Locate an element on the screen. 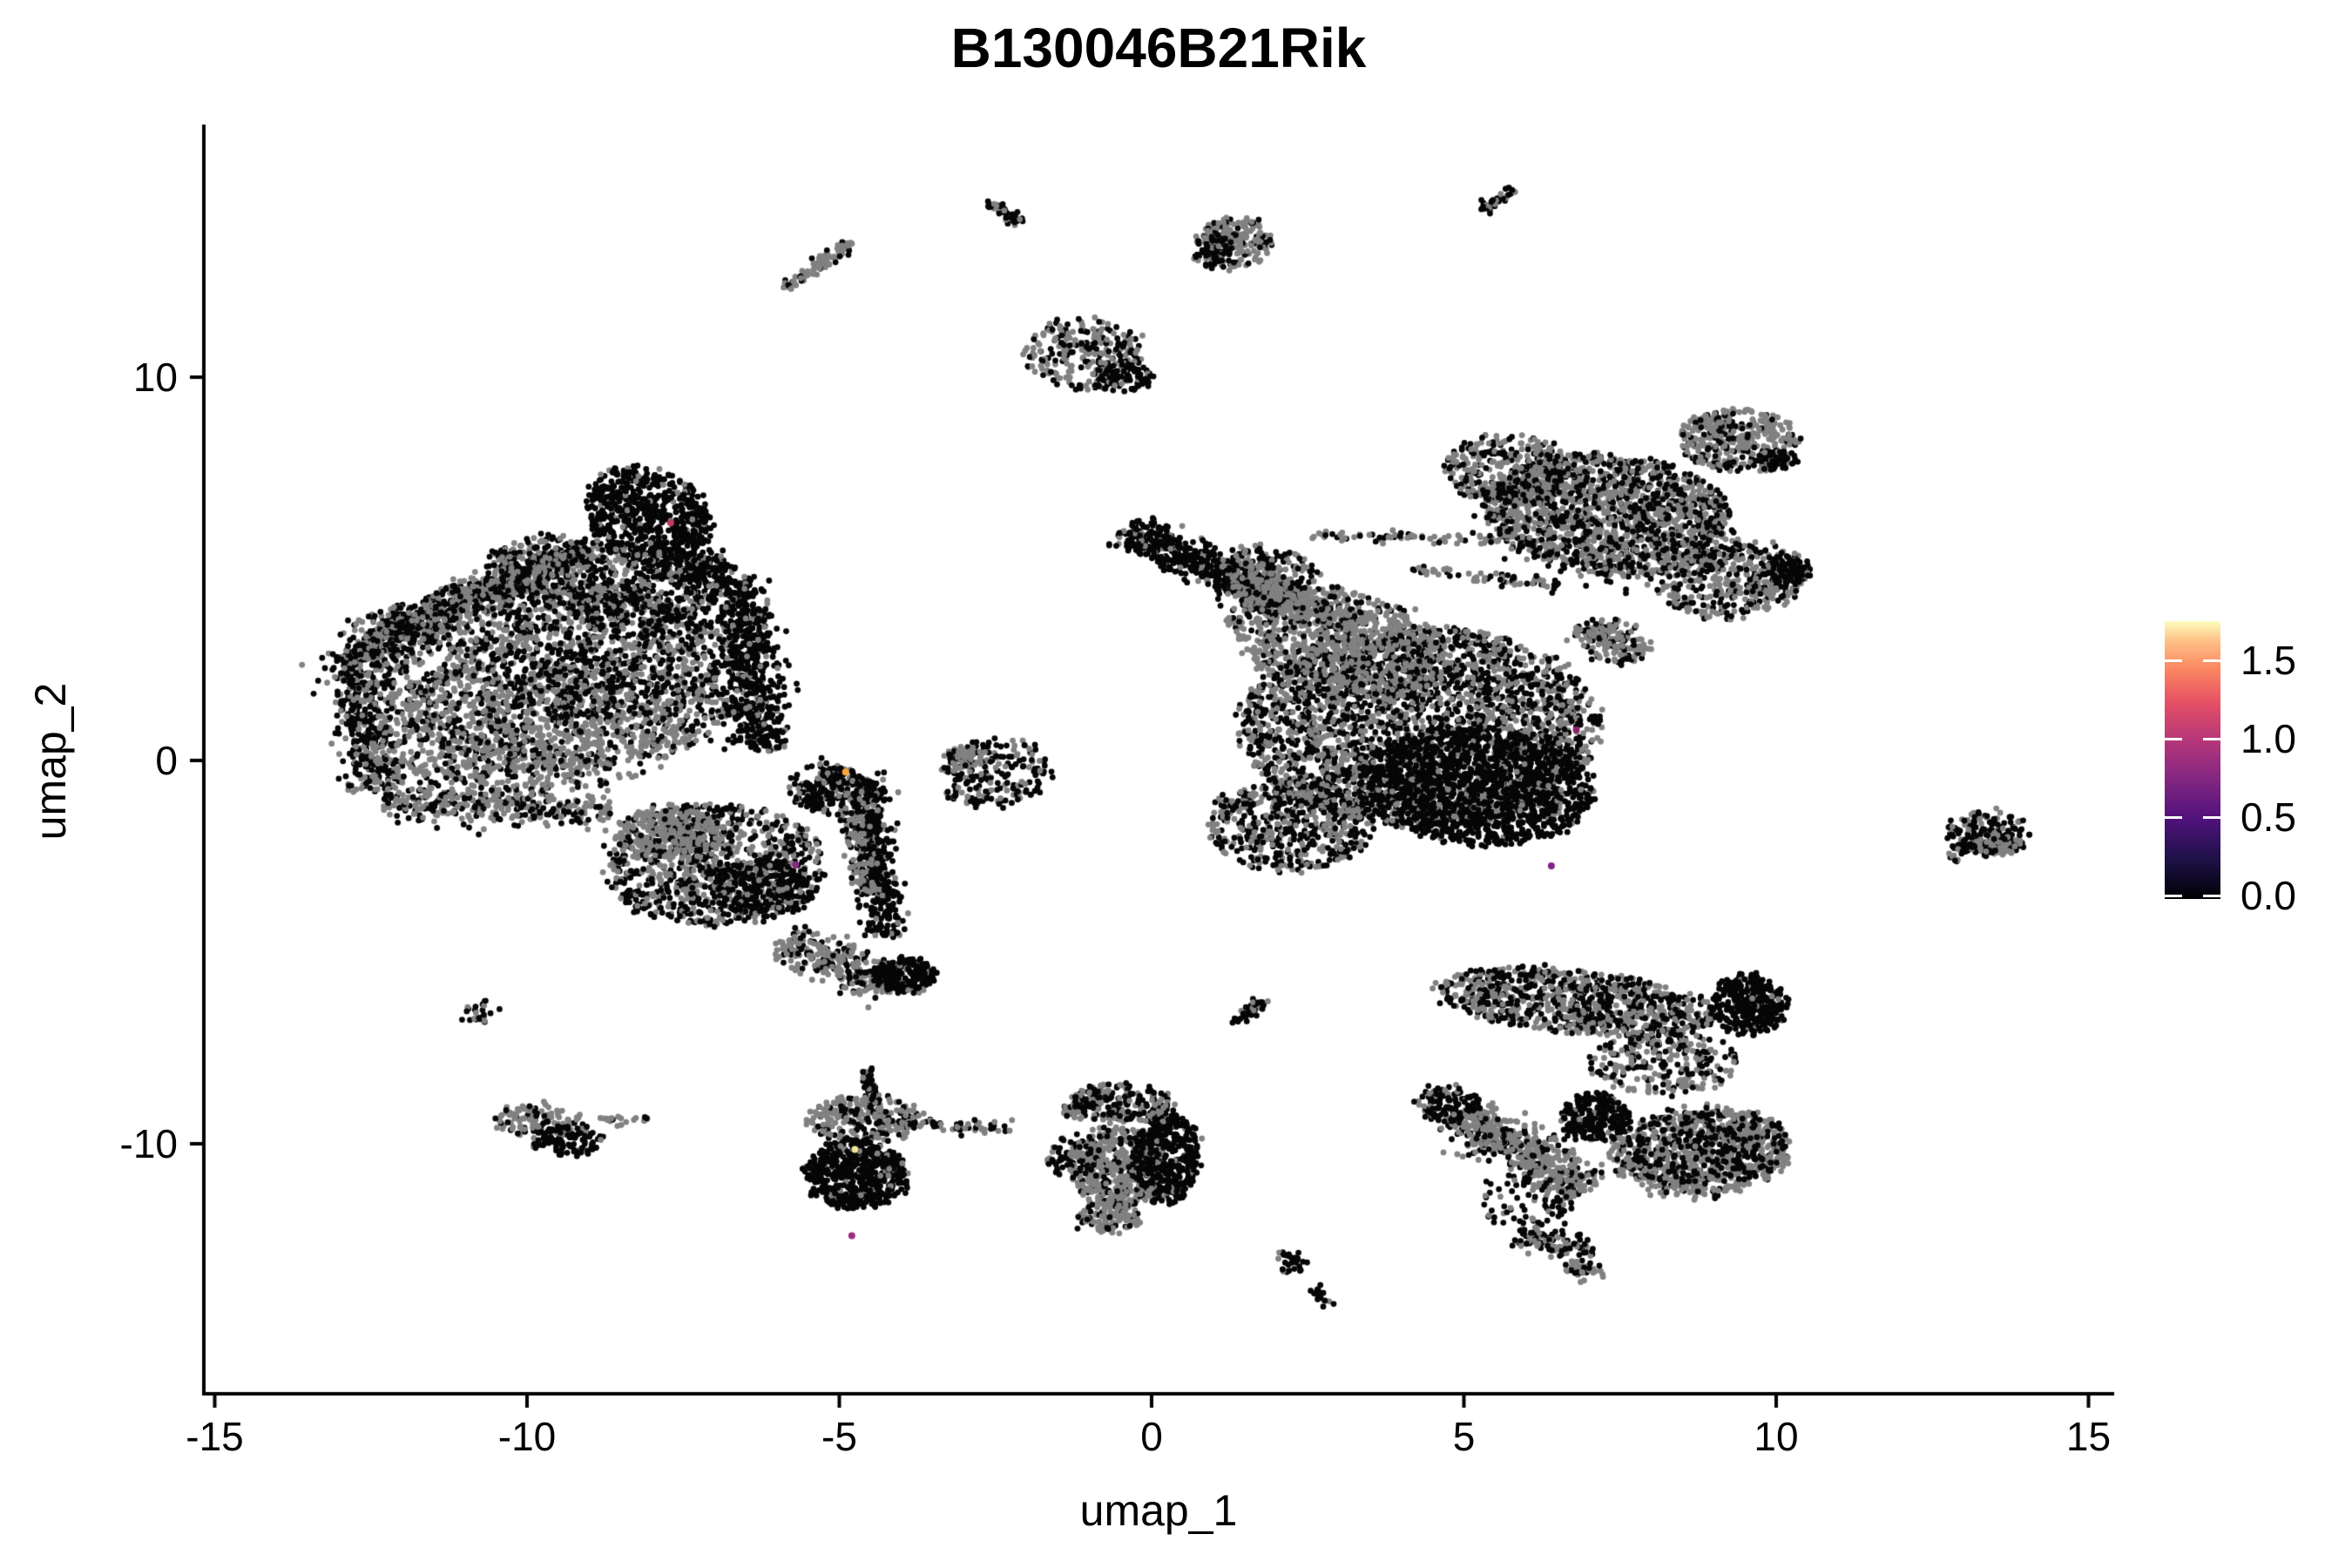 Image resolution: width=2352 pixels, height=1568 pixels. colorbar-tick-label: 1.0 is located at coordinates (2268, 738).